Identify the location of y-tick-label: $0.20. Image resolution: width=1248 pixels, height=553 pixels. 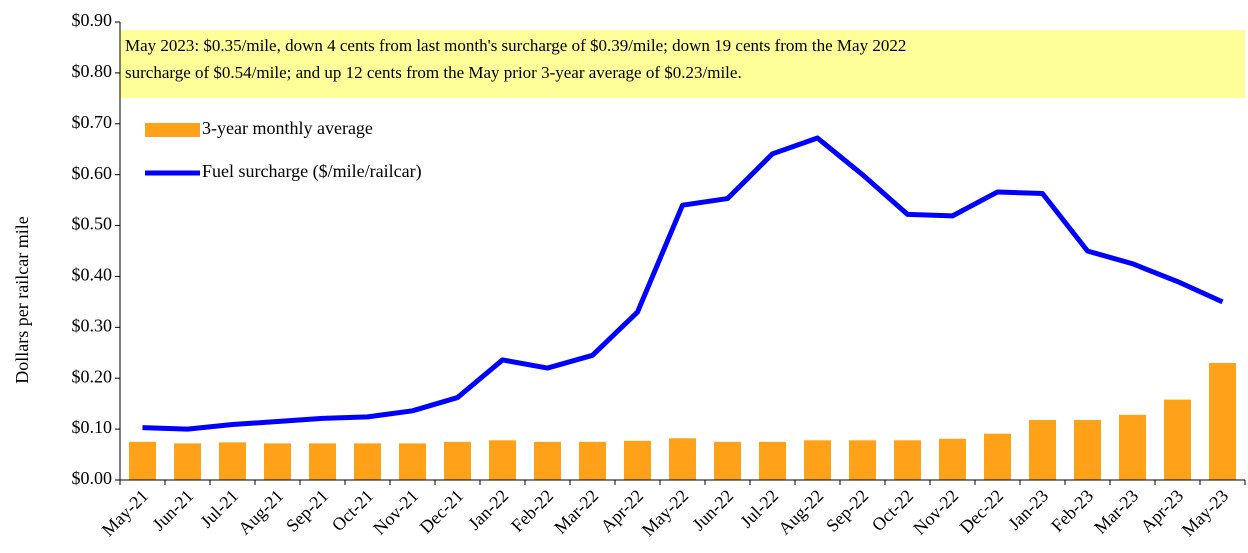
(92, 376).